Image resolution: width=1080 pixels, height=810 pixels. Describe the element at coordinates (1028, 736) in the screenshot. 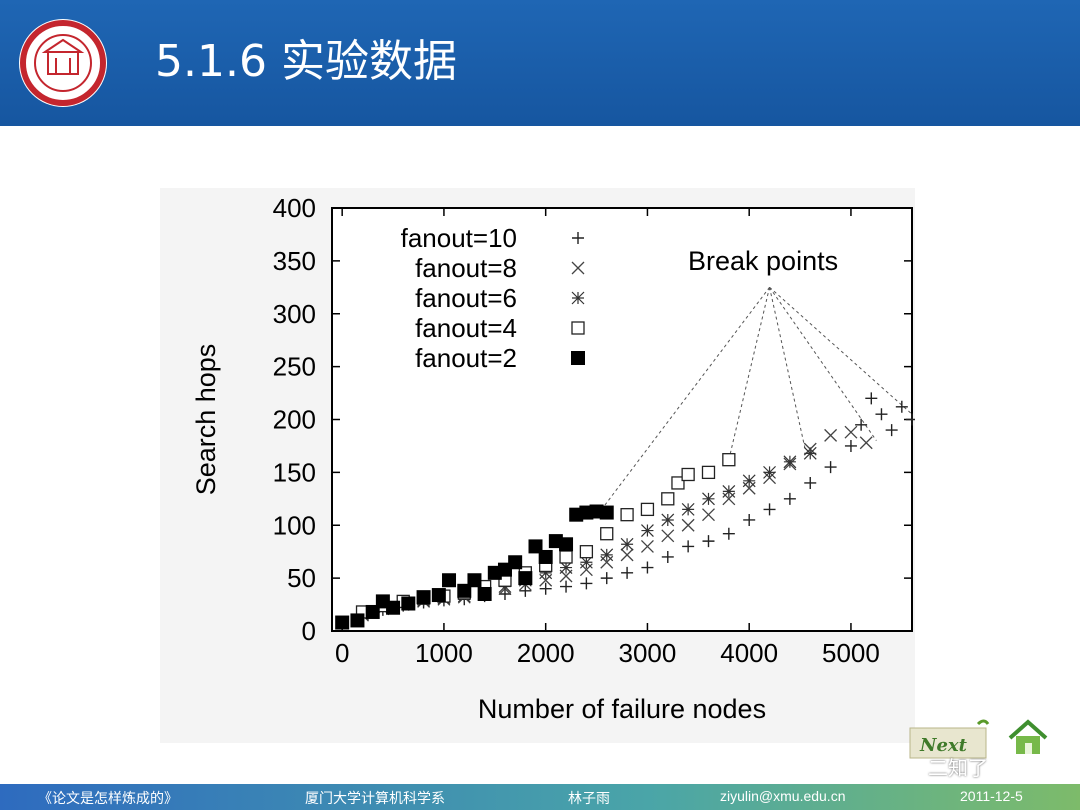

I see `home-icon` at that location.